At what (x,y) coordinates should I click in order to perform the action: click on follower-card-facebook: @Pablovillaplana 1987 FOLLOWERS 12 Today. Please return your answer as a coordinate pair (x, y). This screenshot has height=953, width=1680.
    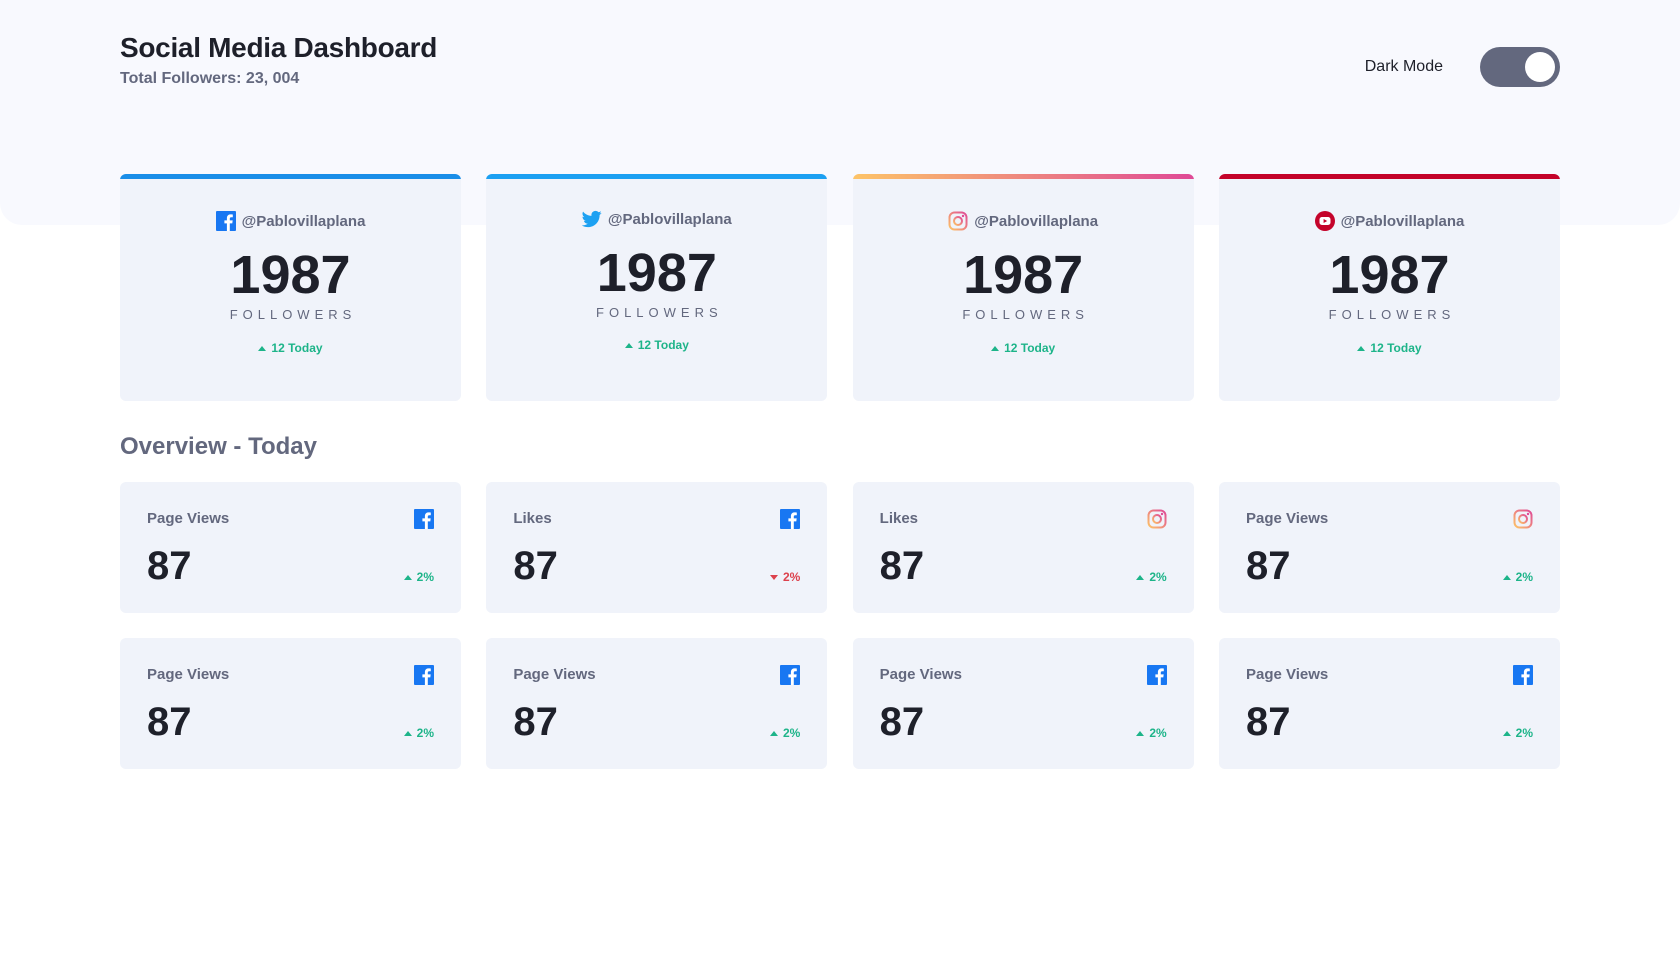
    Looking at the image, I should click on (290, 287).